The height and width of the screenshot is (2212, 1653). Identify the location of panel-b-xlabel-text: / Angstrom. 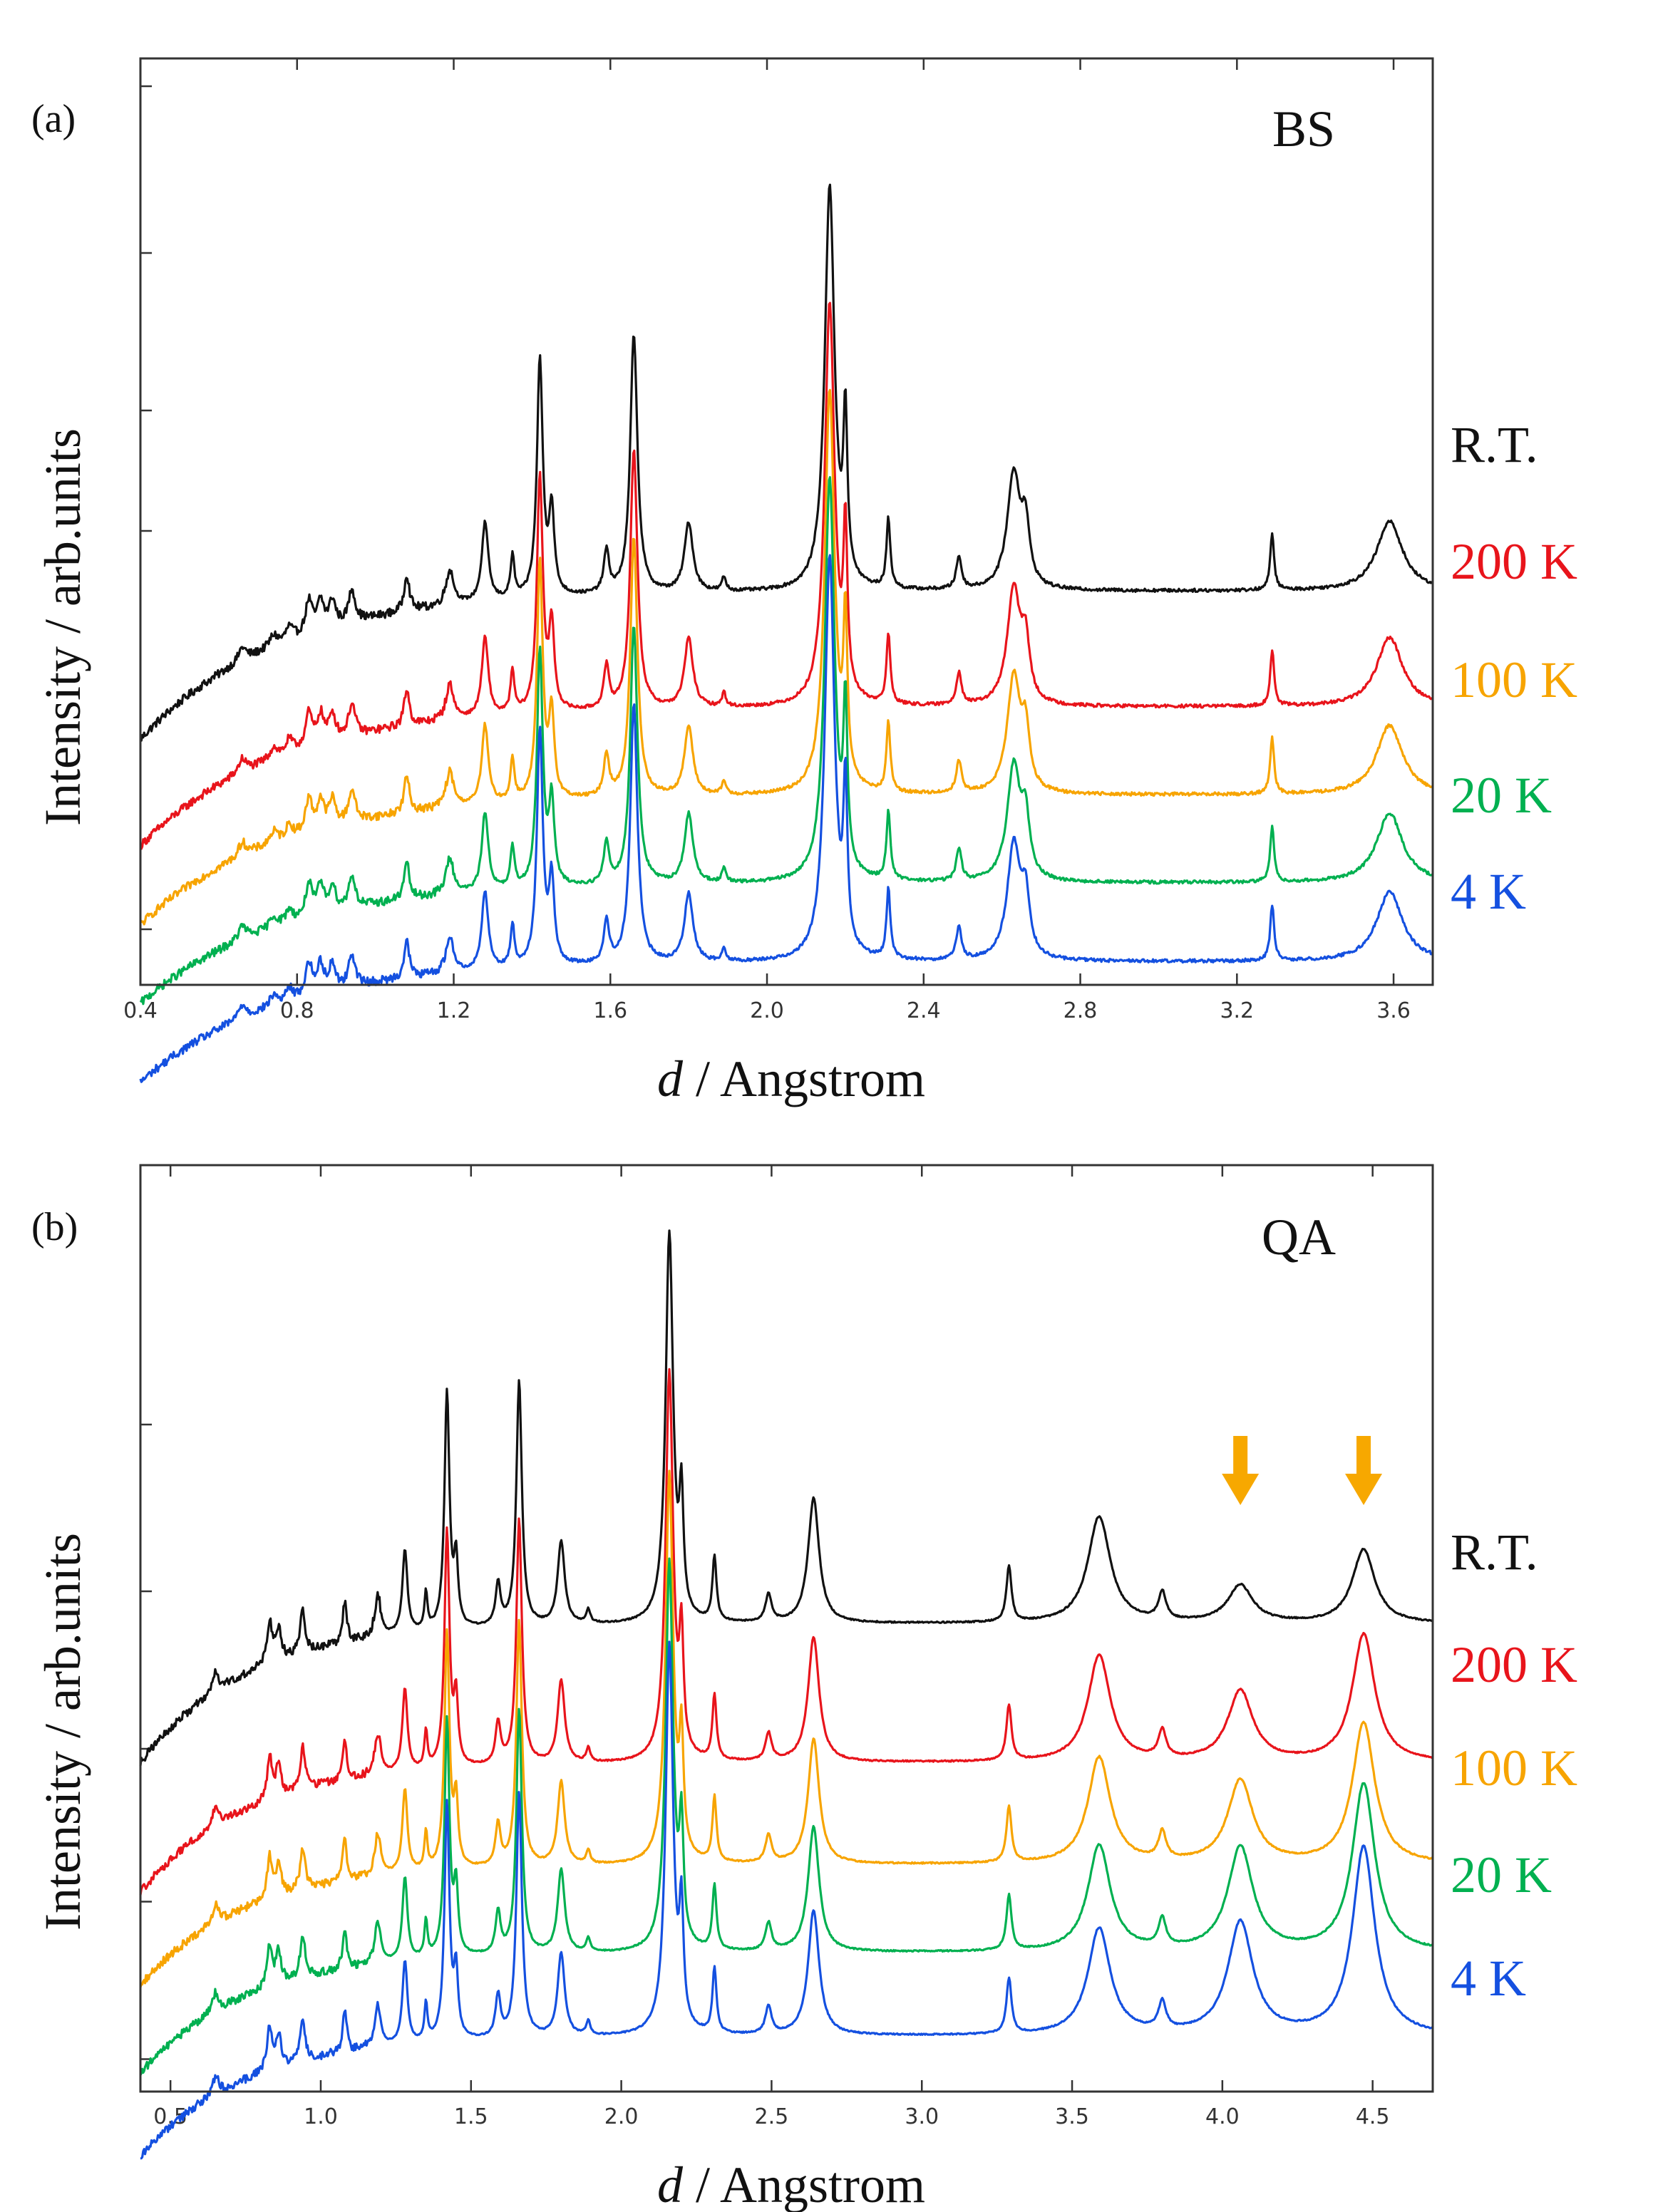
(810, 2184).